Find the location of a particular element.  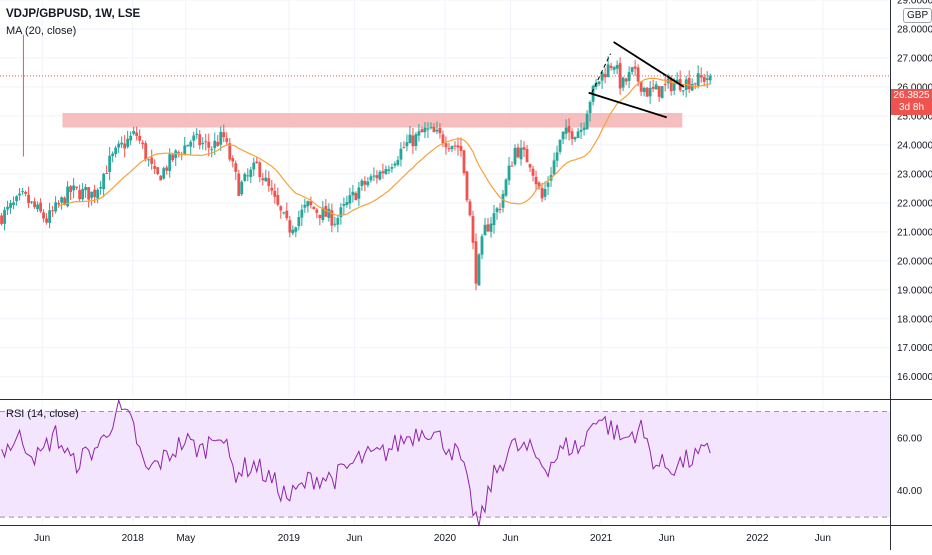

time-tick-label: 2019 is located at coordinates (289, 538).